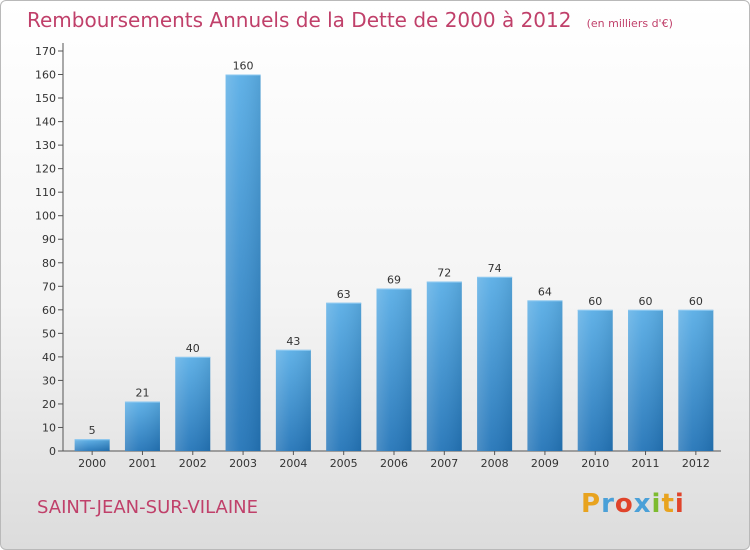  I want to click on y-tick-label: 40, so click(49, 357).